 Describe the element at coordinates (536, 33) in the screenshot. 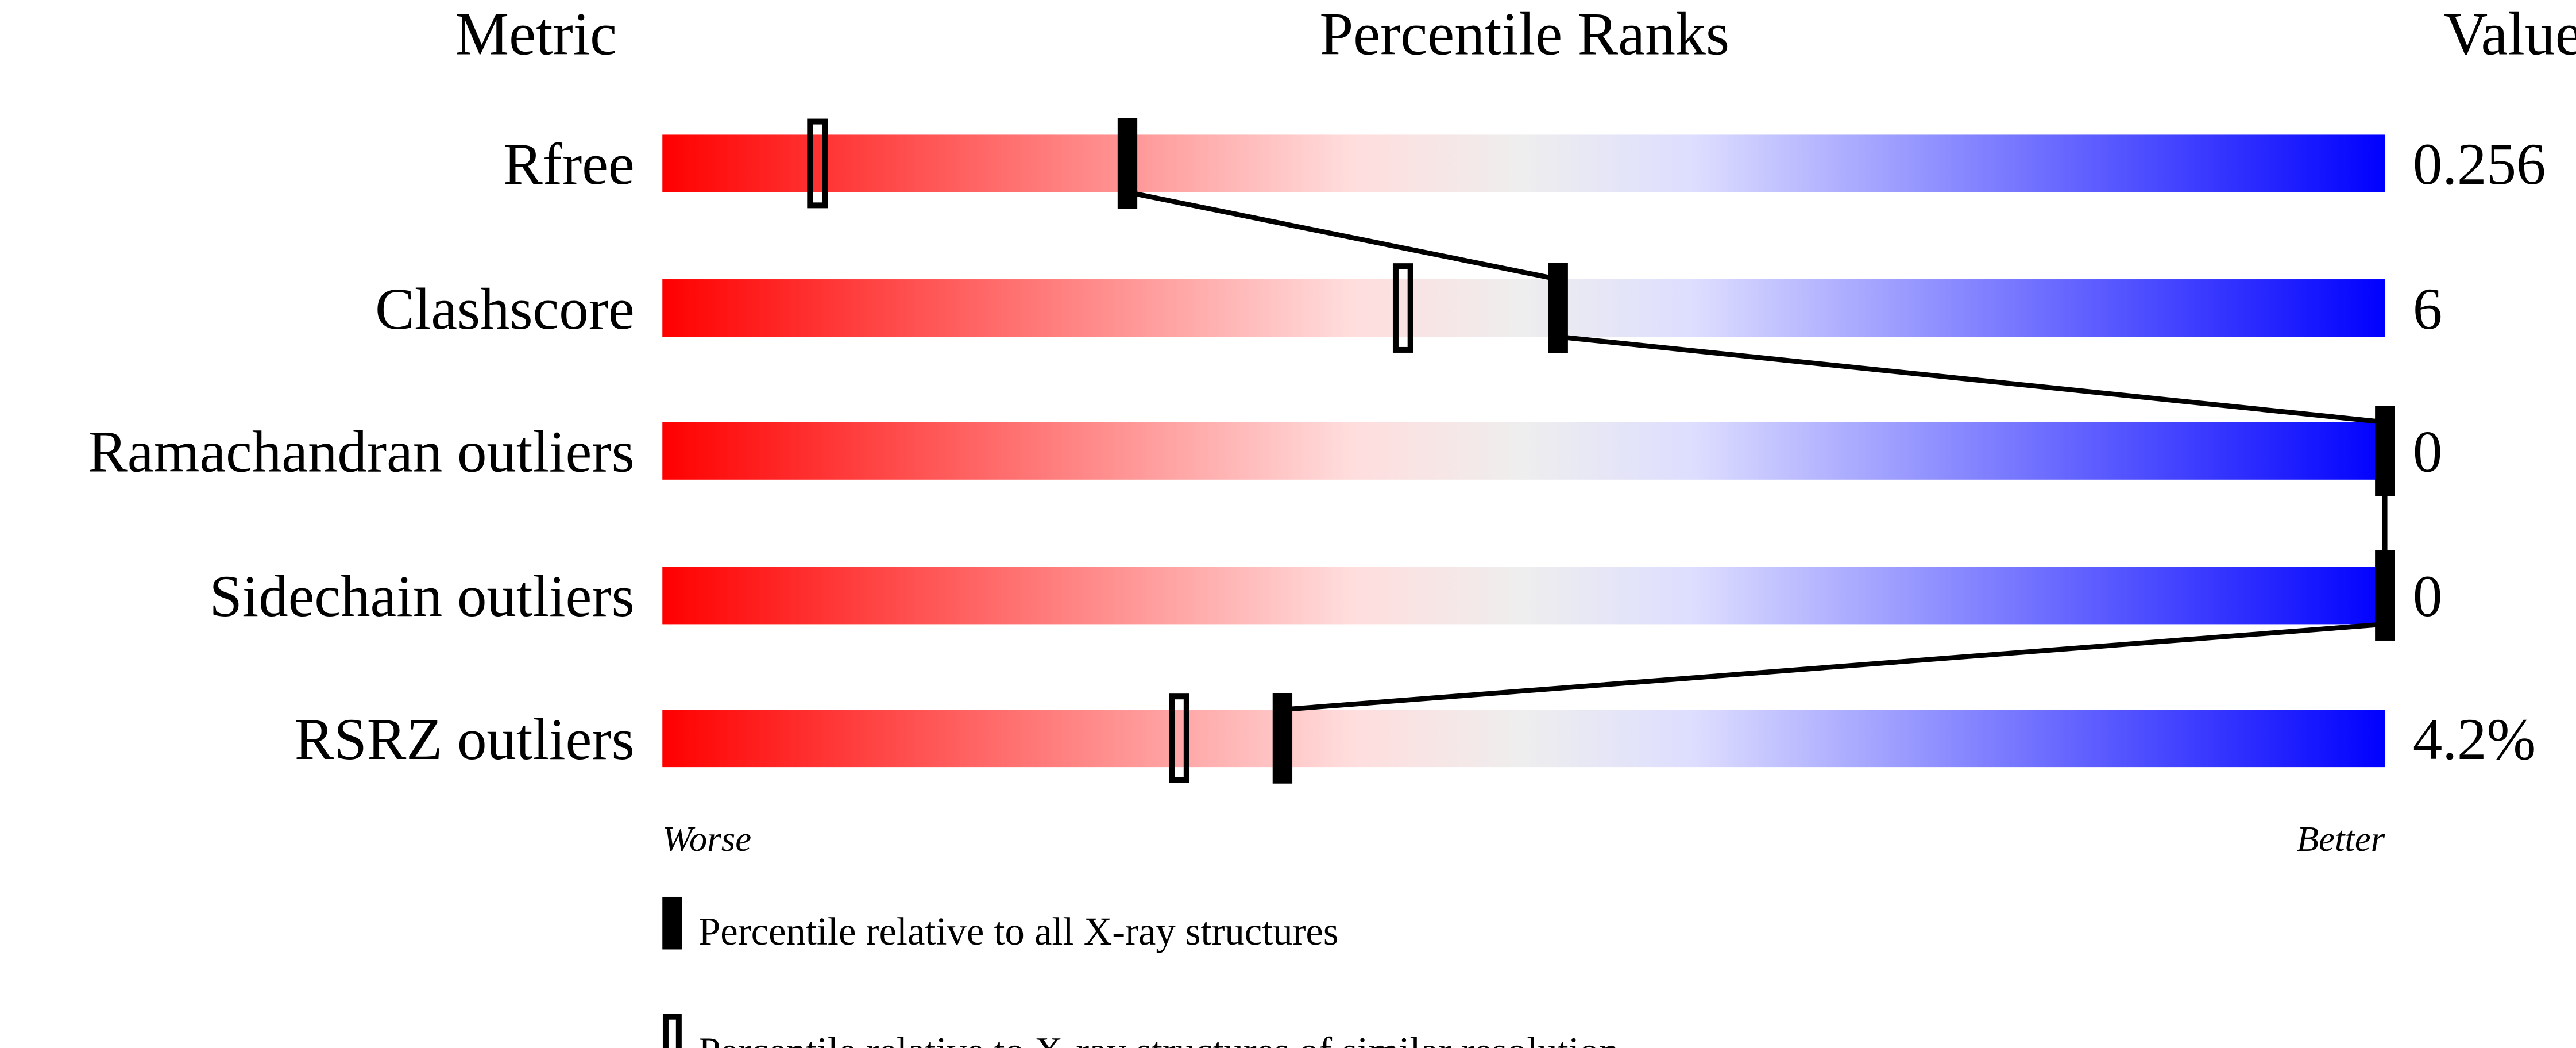

I see `header-metric: Metric` at that location.